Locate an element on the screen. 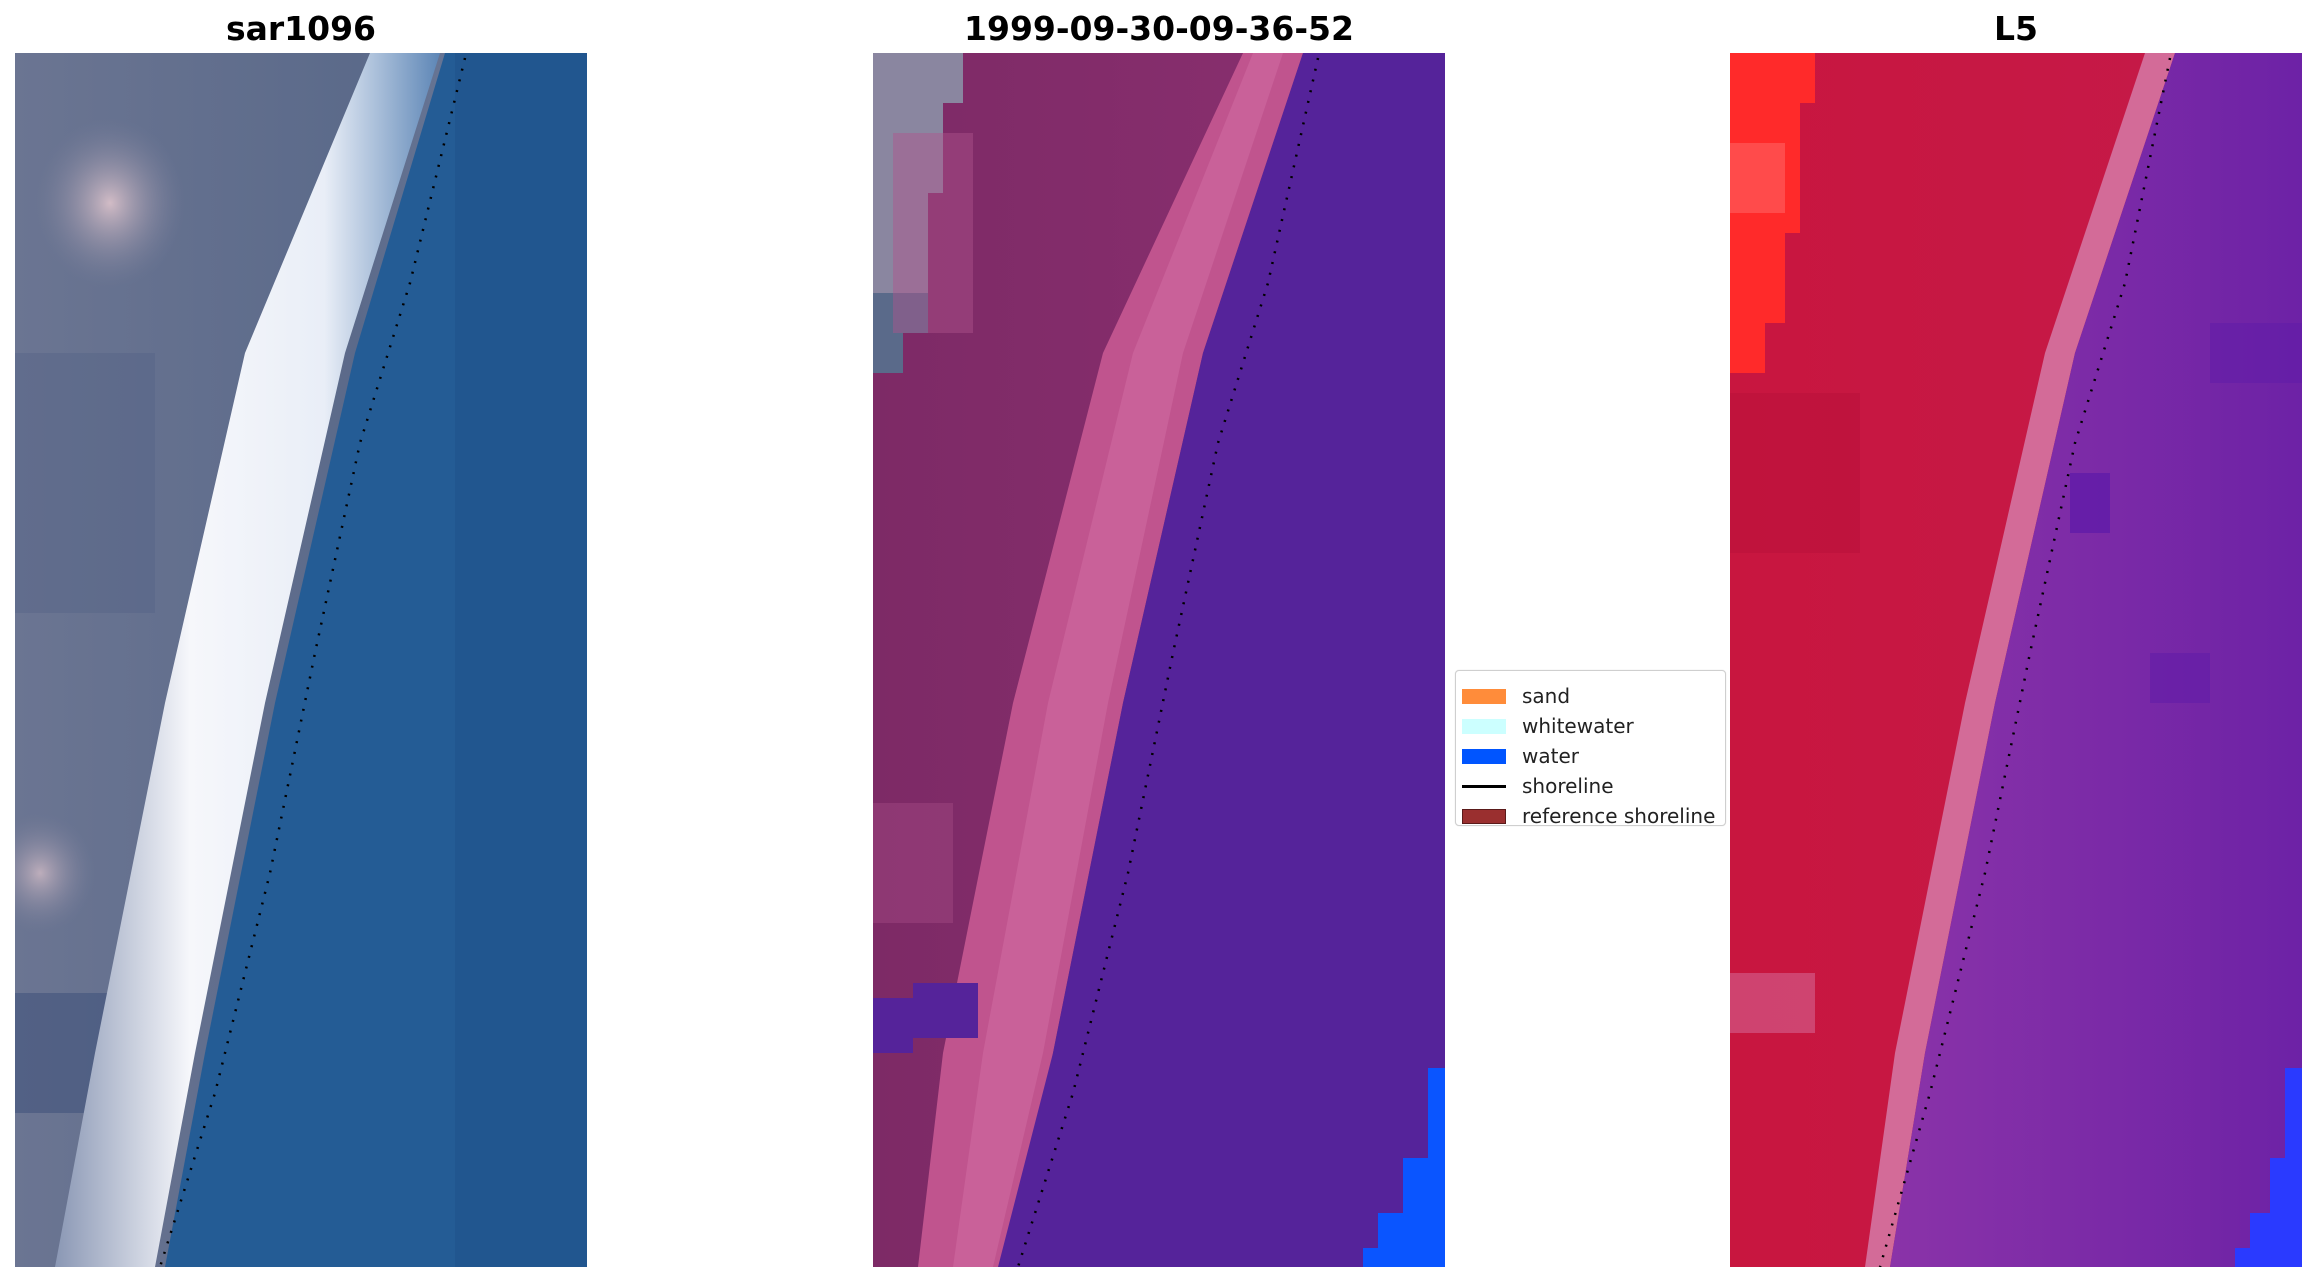 The image size is (2317, 1283). shoreline-trace is located at coordinates (312, 662).